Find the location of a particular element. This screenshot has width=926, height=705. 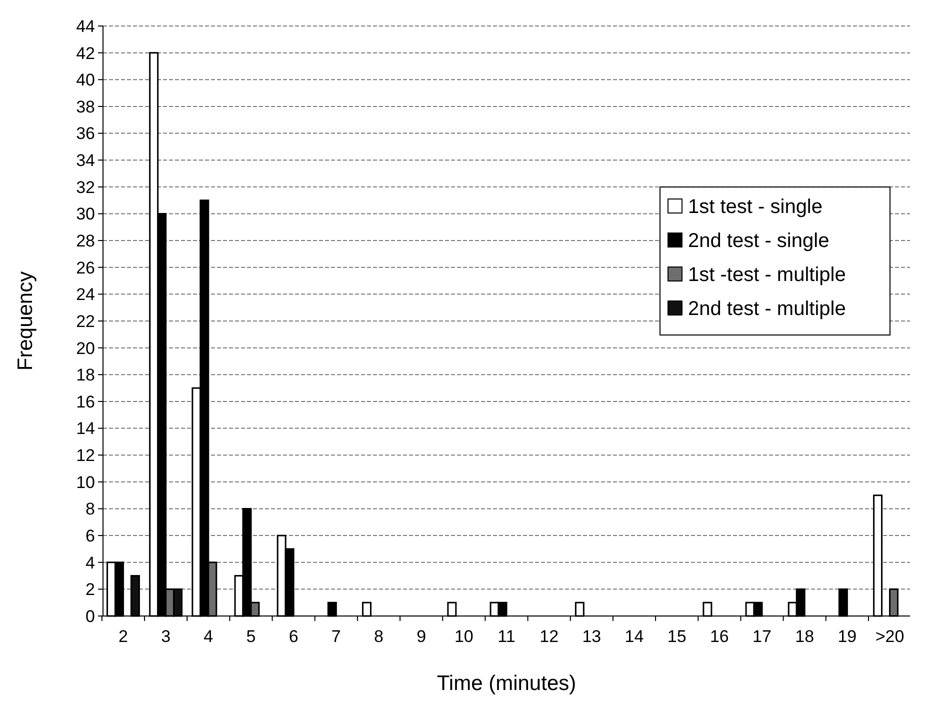

x-tick-label: 16 is located at coordinates (719, 636).